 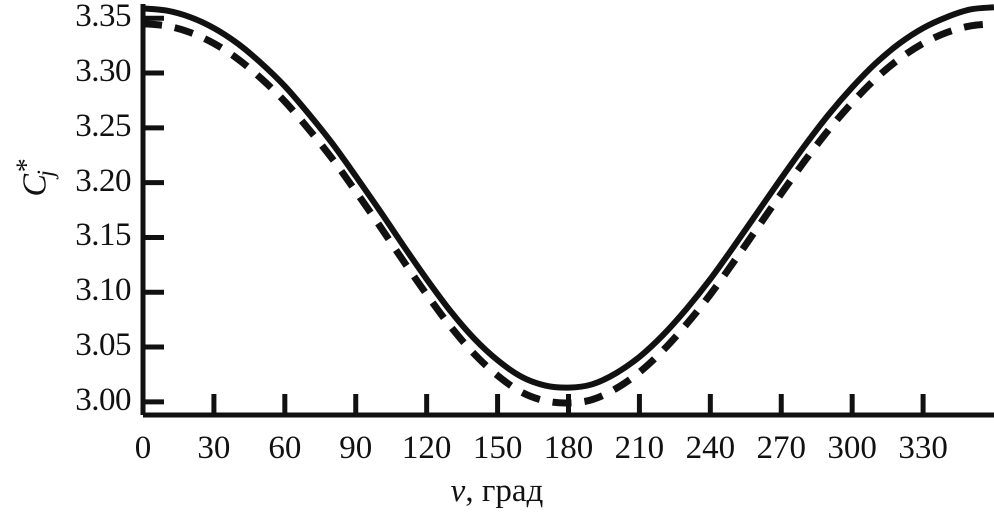 What do you see at coordinates (35, 185) in the screenshot?
I see `y-axis-label-base: C` at bounding box center [35, 185].